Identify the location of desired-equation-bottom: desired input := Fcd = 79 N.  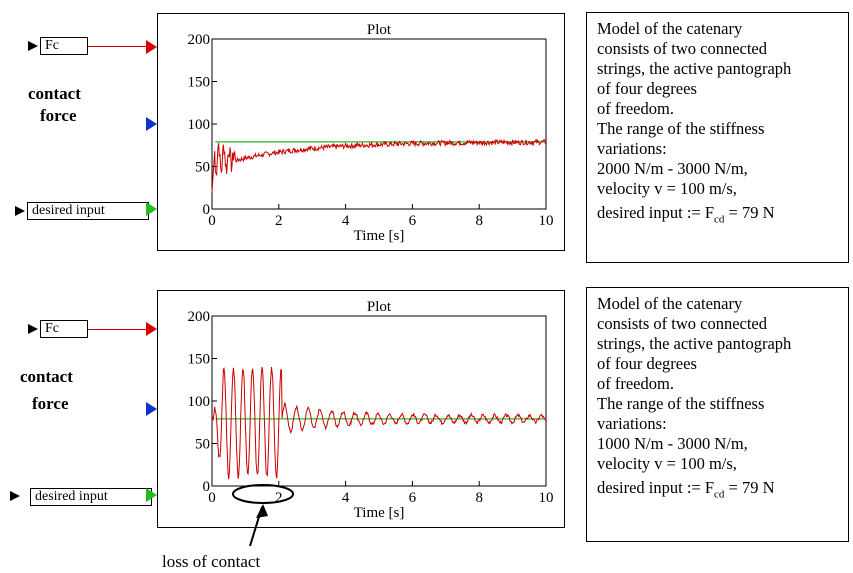
(686, 489).